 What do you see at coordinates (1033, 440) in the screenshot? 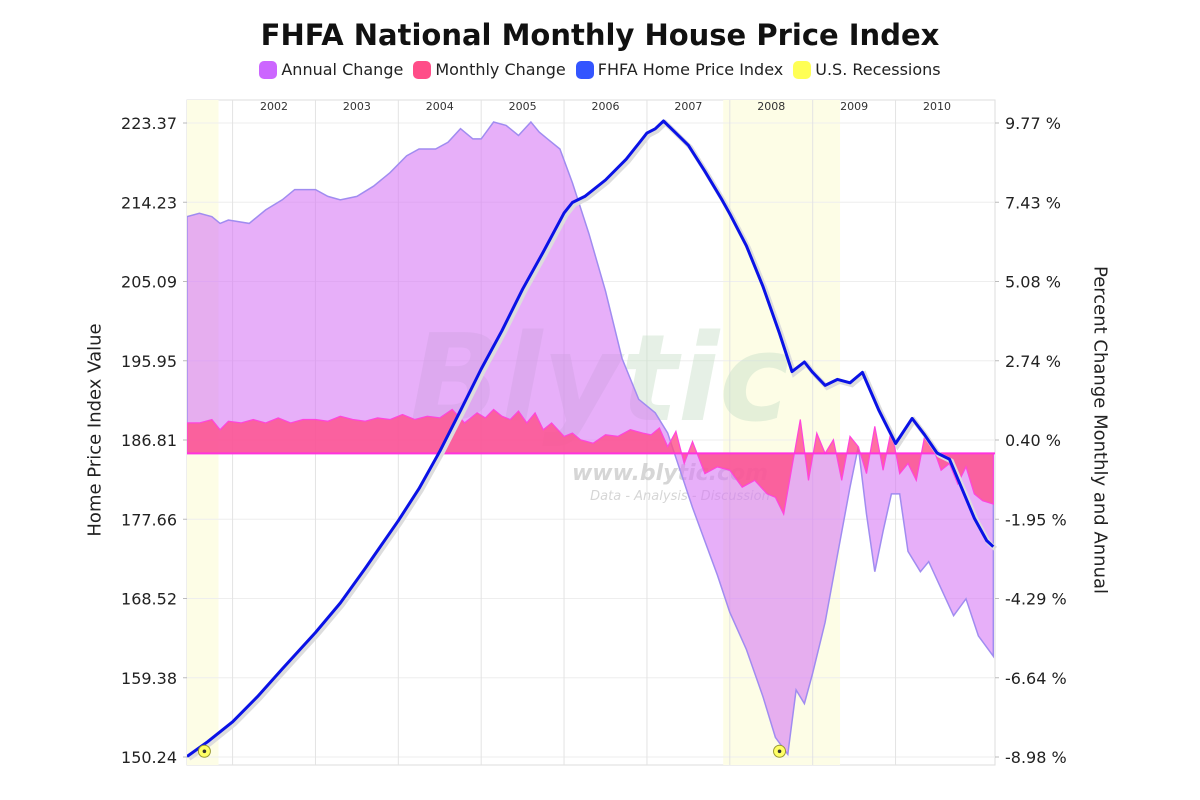
I see `y-right-tick-label: 0.40 %` at bounding box center [1033, 440].